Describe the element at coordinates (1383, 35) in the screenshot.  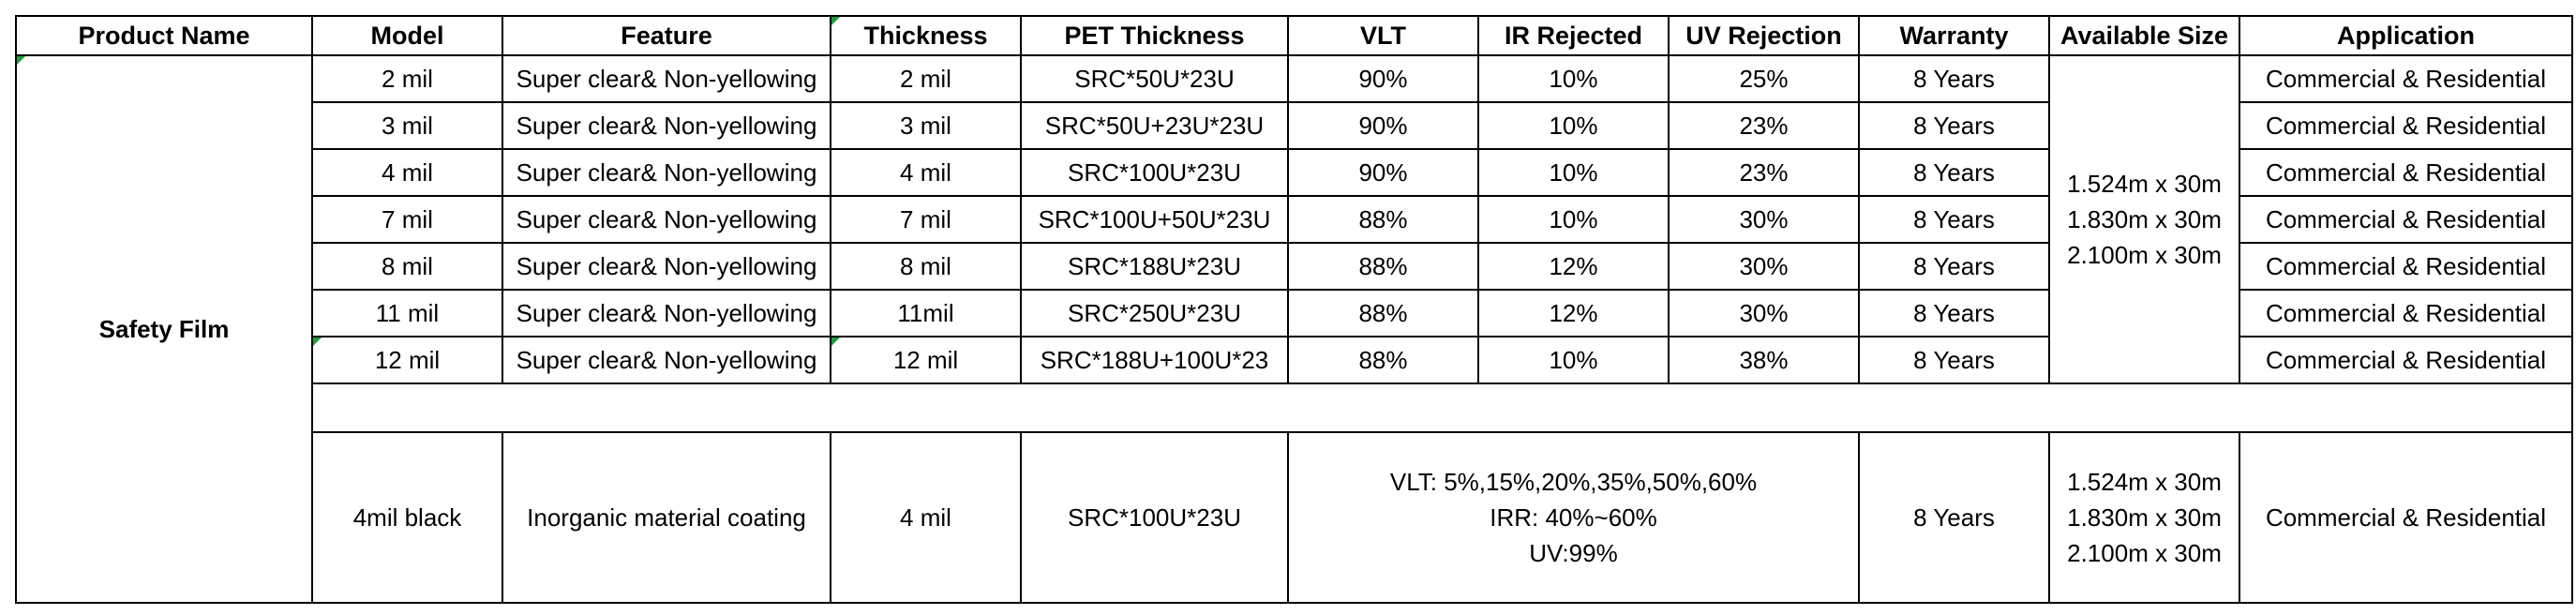
I see `header-cell: VLT` at that location.